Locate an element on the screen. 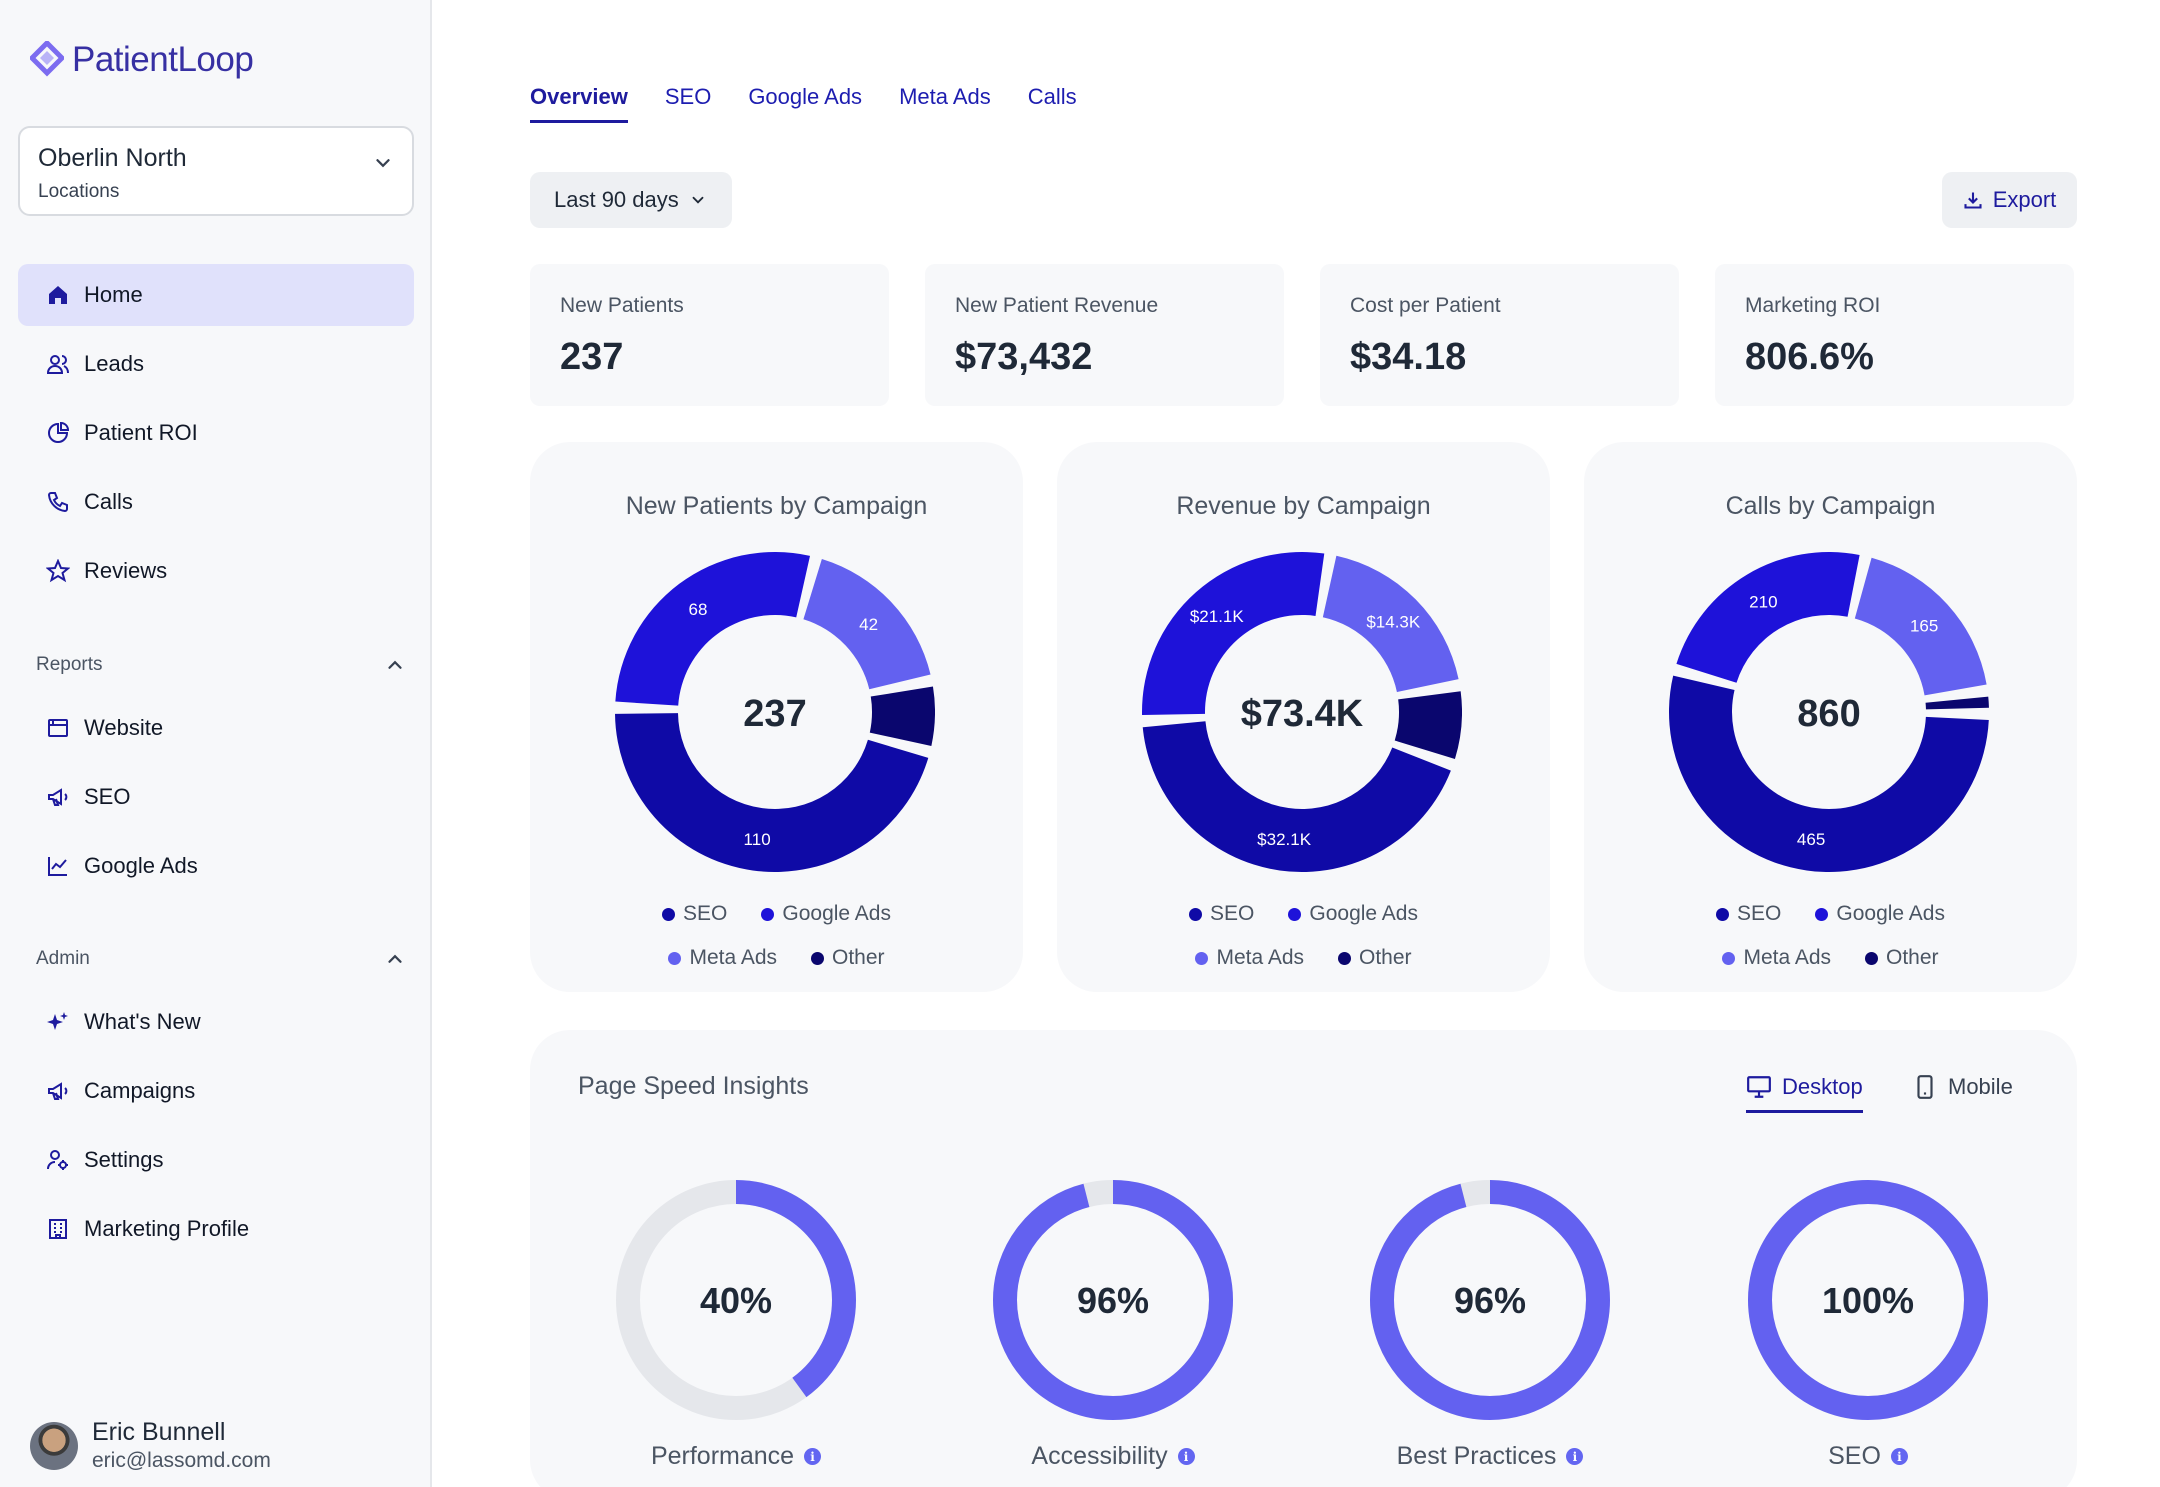 This screenshot has width=2160, height=1487. reports-section-header: Reports is located at coordinates (221, 665).